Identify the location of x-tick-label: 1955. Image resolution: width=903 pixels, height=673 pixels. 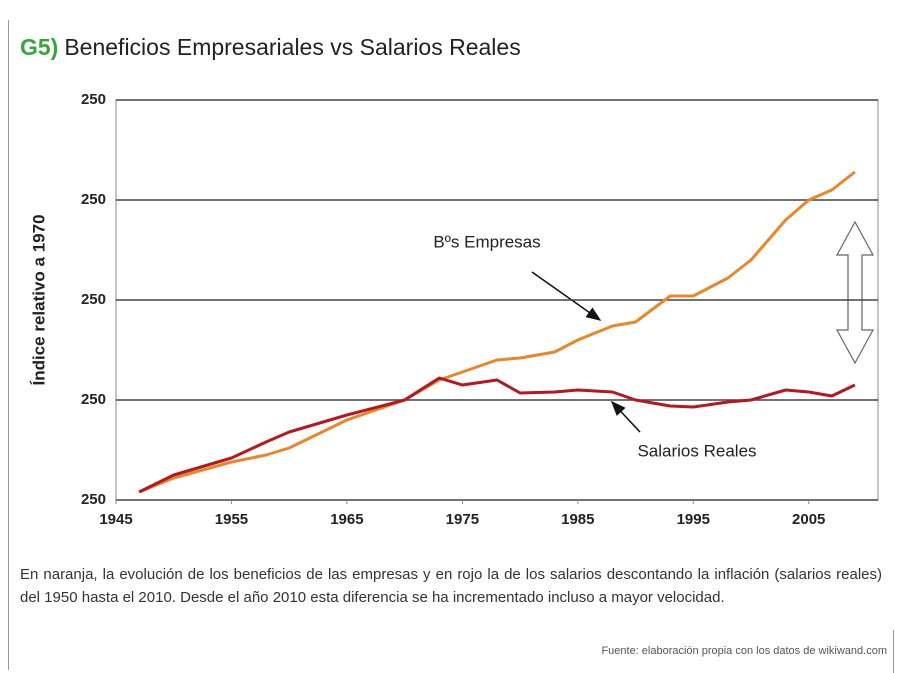
(231, 519).